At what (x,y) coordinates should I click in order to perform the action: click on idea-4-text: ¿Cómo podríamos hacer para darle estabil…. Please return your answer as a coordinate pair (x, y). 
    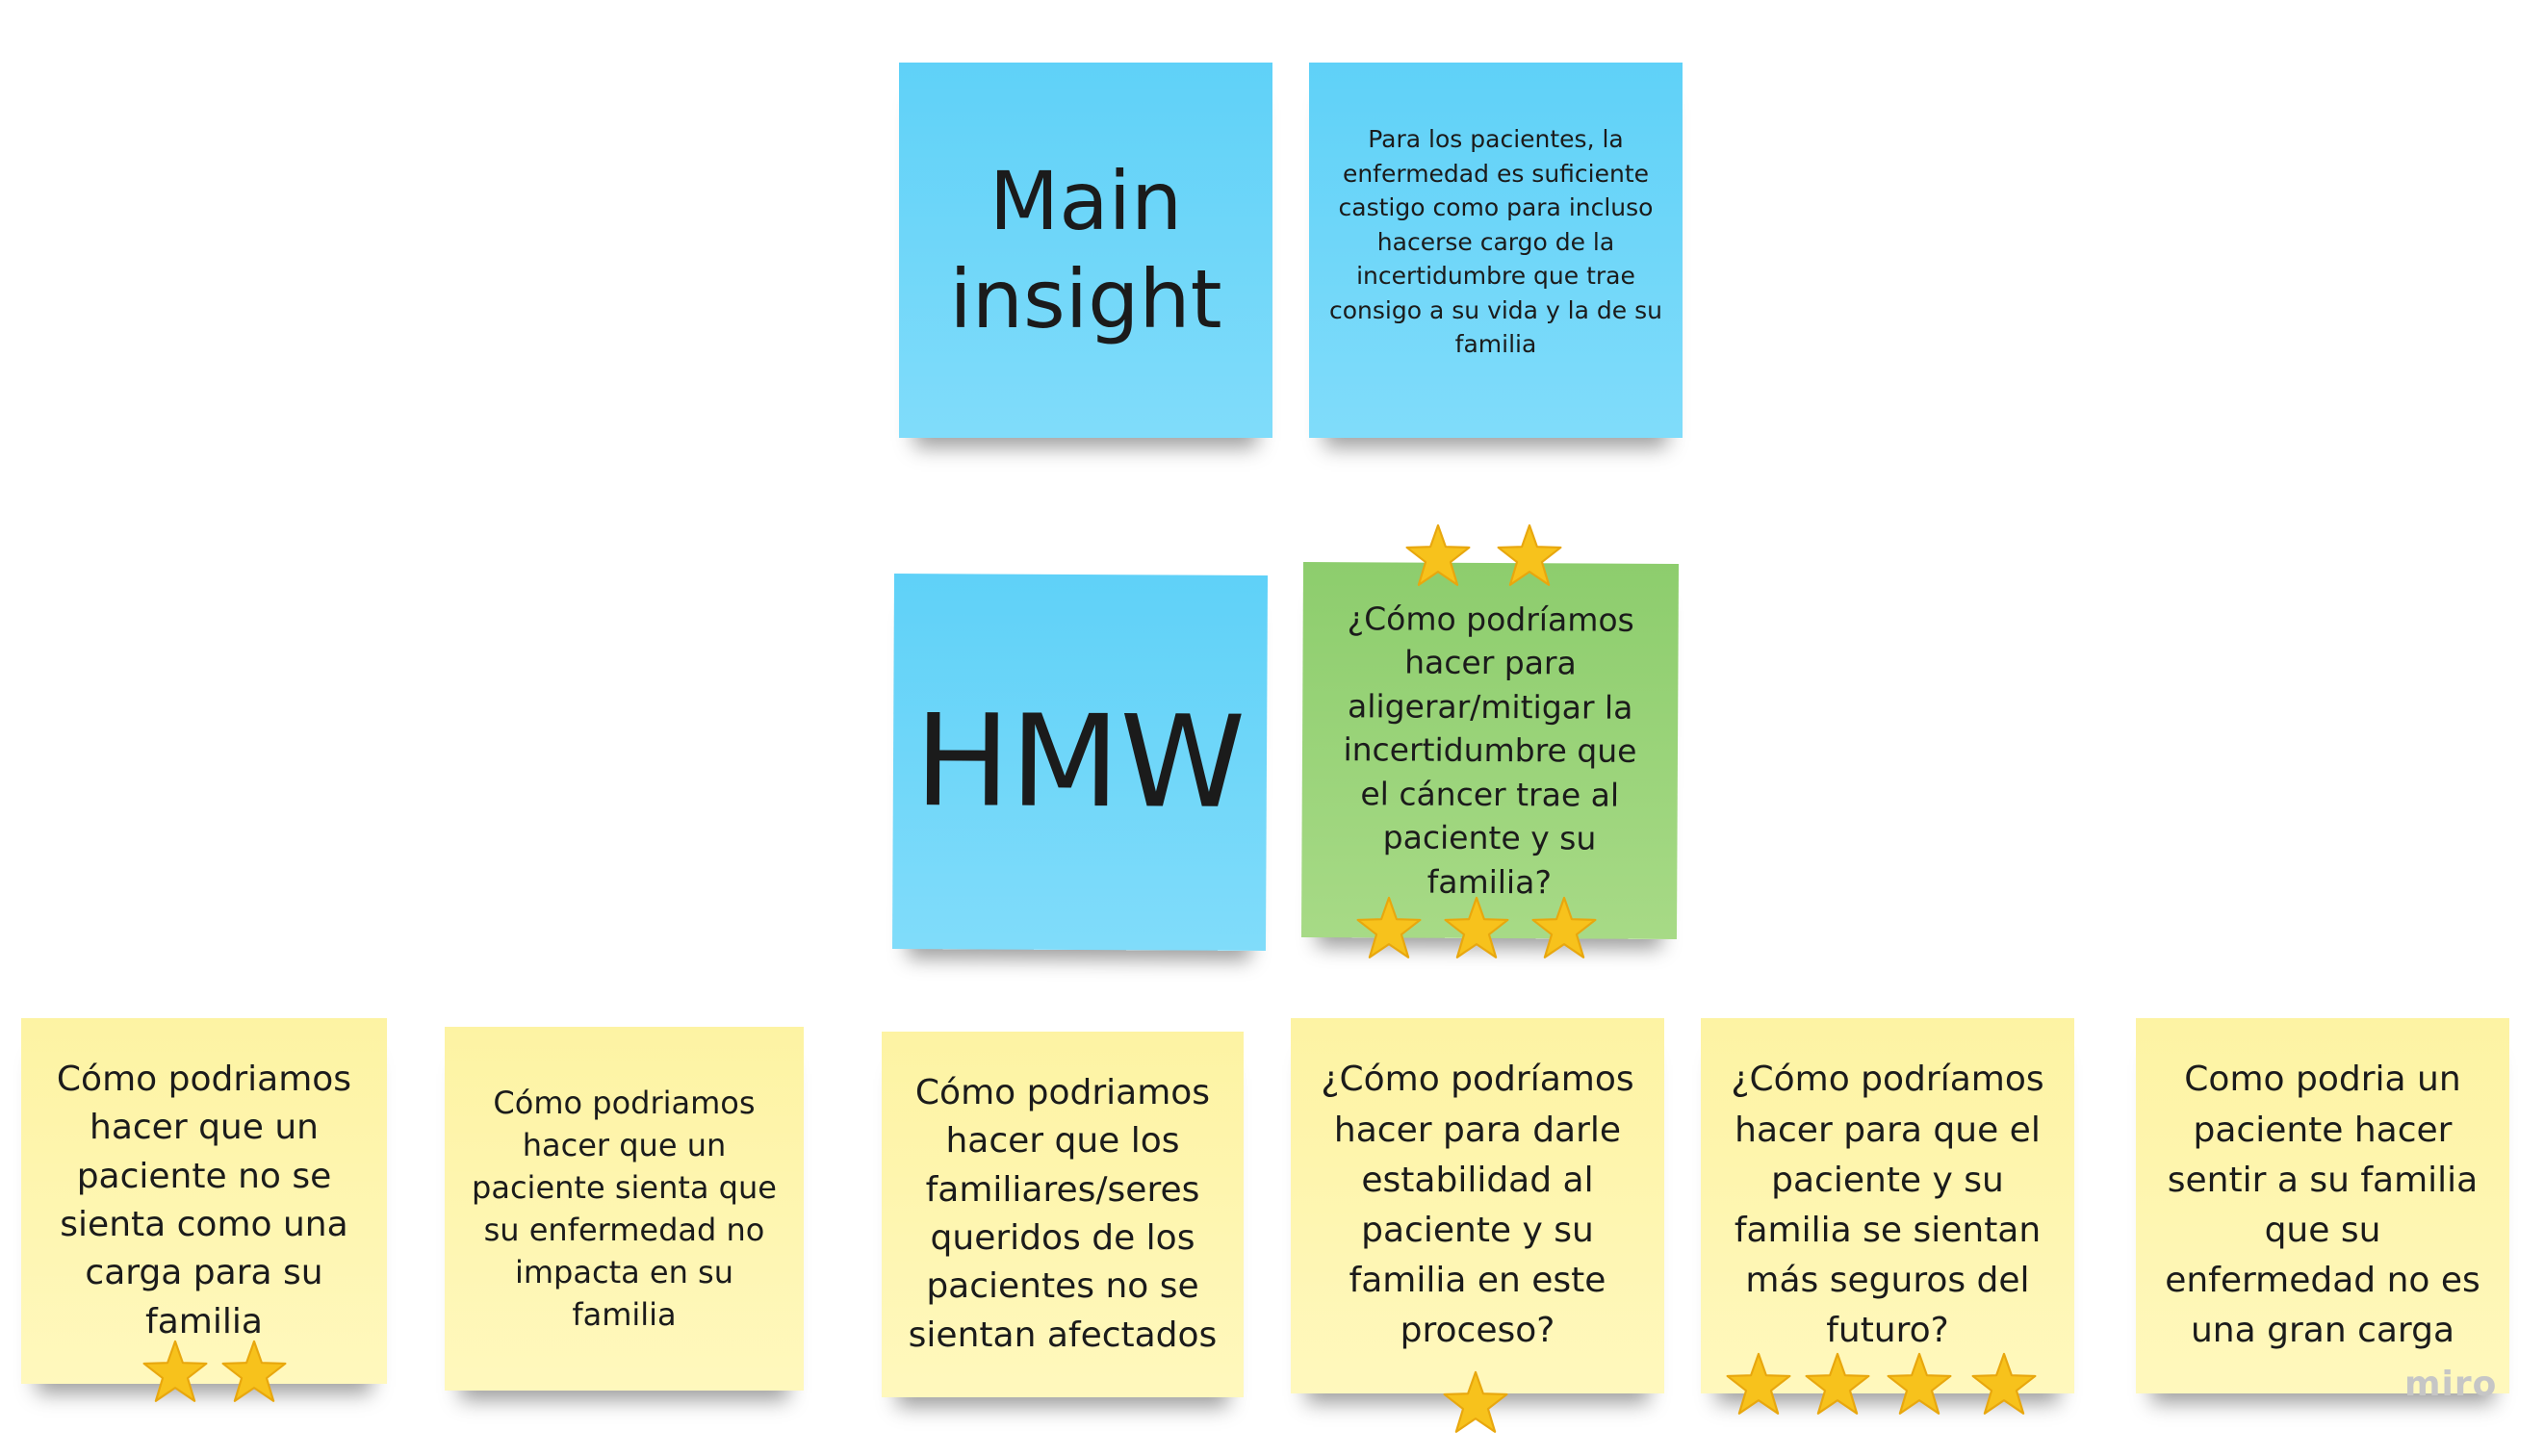
    Looking at the image, I should click on (1477, 1206).